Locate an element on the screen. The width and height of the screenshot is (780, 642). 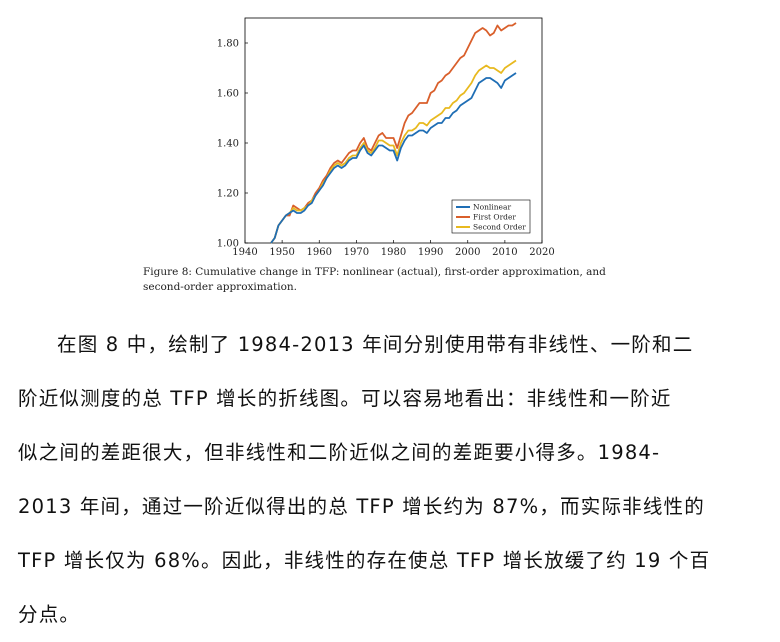
paragraph-line-3: 似之间的差距很大，但非线性和二阶近似之间的差距要小得多。1984- is located at coordinates (339, 452).